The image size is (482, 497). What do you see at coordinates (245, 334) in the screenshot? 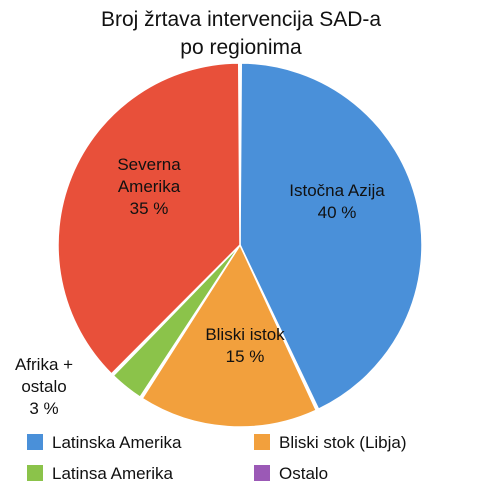
I see `slice-label: Bliski istok` at bounding box center [245, 334].